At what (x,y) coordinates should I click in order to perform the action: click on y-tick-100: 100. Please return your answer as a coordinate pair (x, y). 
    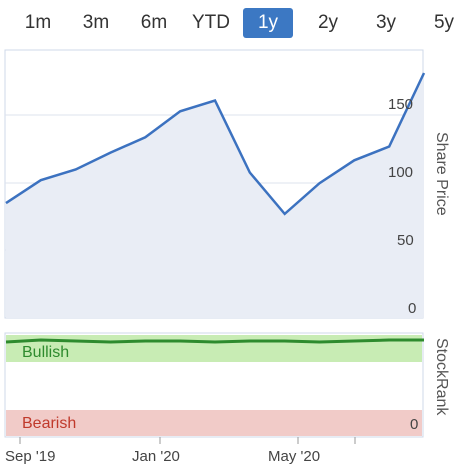
    Looking at the image, I should click on (401, 172).